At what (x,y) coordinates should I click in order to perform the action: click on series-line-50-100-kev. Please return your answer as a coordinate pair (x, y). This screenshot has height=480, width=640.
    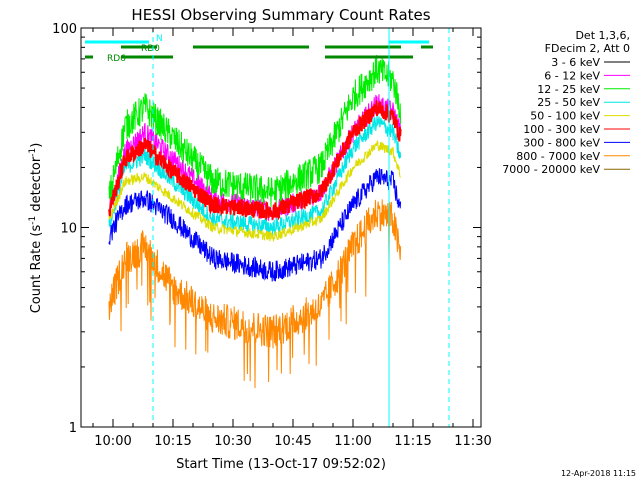
    Looking at the image, I should click on (254, 190).